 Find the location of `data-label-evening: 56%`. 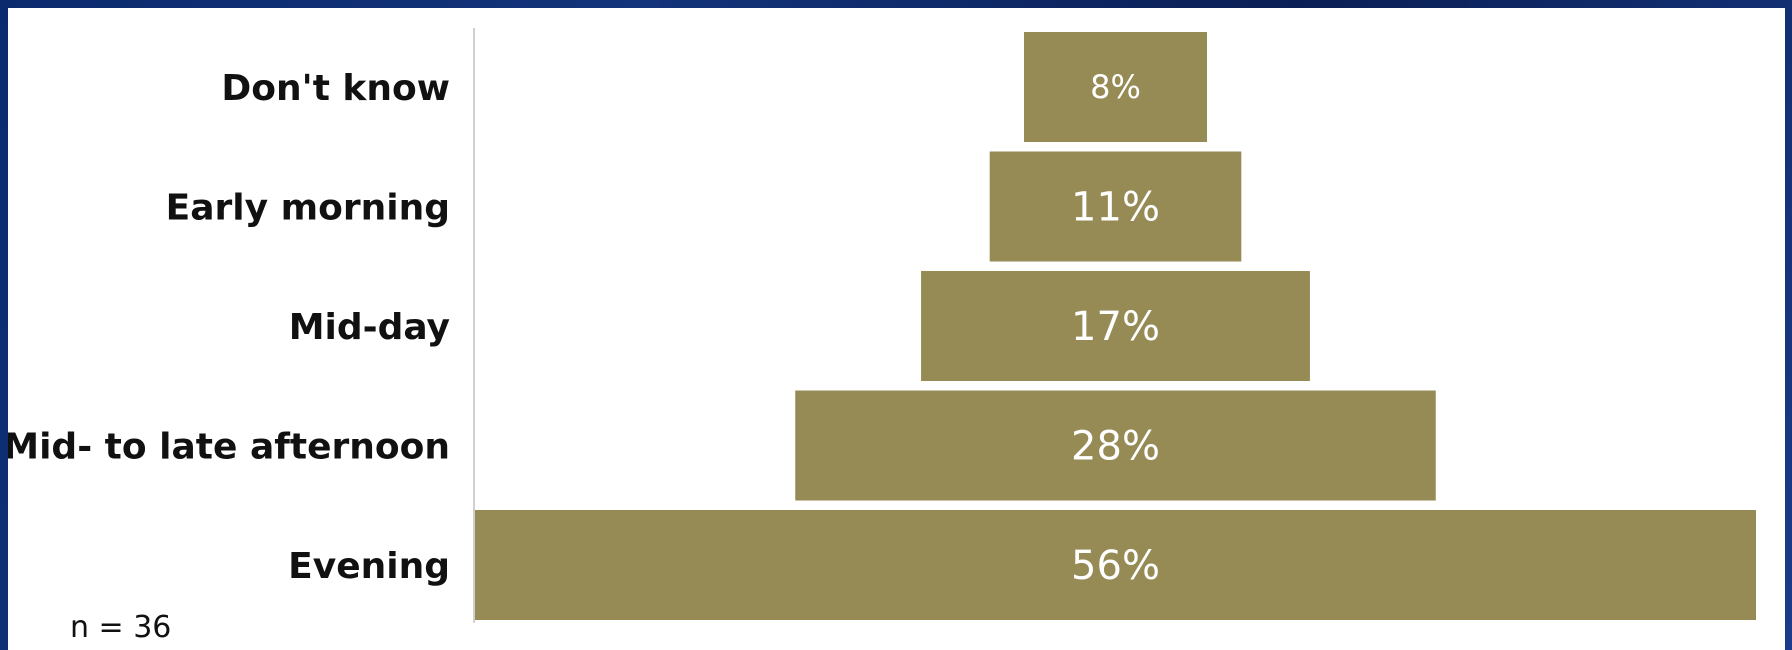

data-label-evening: 56% is located at coordinates (1115, 566).